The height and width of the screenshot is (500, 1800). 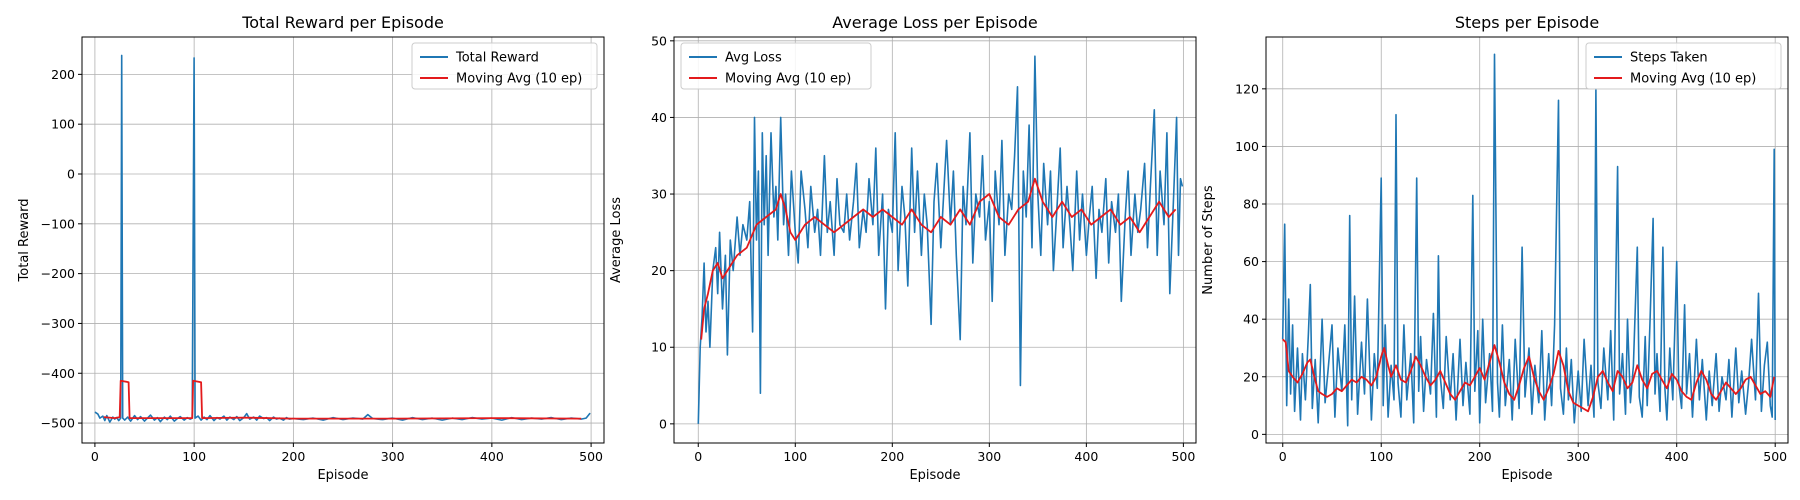 I want to click on legend: Total Reward Moving Avg (10 ep), so click(x=504, y=66).